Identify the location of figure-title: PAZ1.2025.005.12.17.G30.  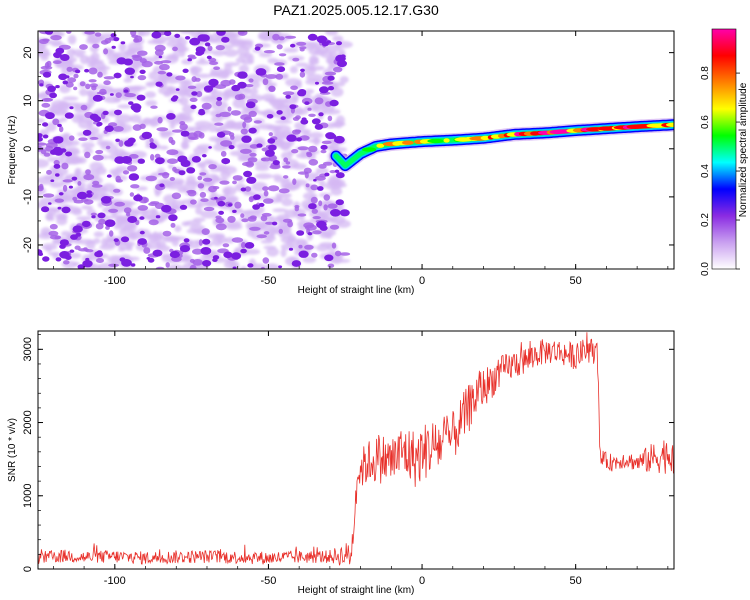
(356, 10).